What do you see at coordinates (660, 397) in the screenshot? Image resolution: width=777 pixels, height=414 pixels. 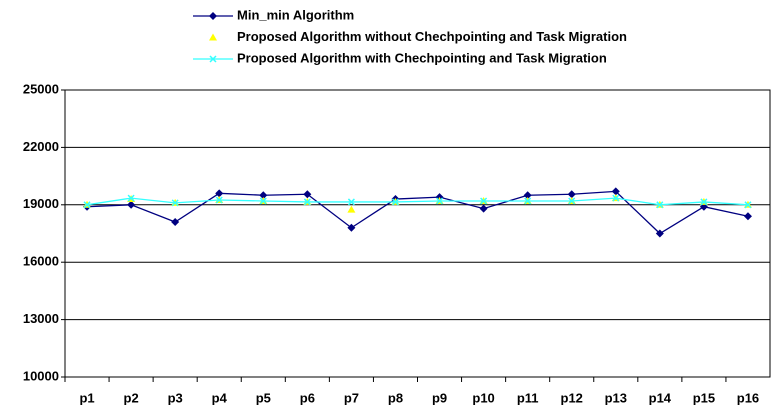 I see `x-tick-label: p14` at bounding box center [660, 397].